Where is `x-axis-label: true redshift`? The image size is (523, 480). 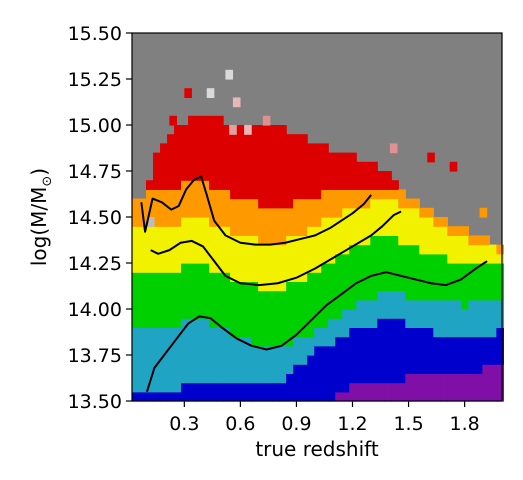 x-axis-label: true redshift is located at coordinates (317, 449).